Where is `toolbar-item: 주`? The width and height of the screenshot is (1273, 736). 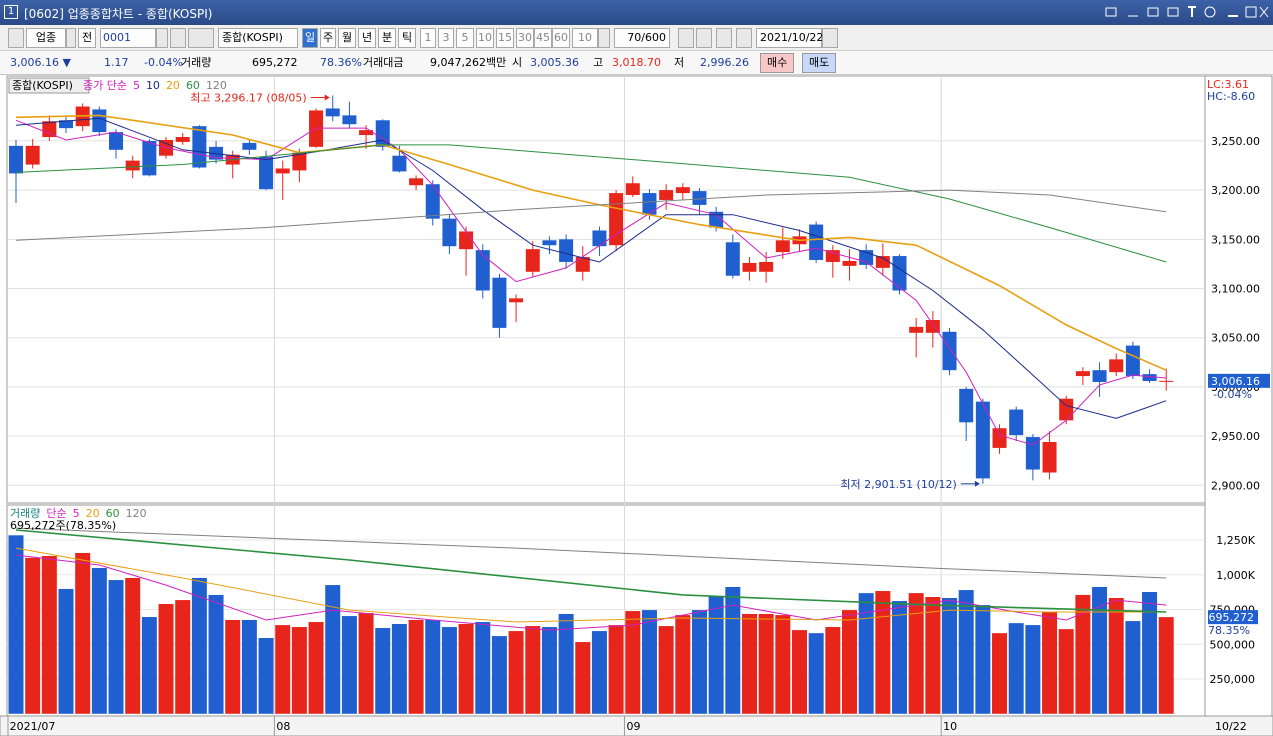
toolbar-item: 주 is located at coordinates (328, 38).